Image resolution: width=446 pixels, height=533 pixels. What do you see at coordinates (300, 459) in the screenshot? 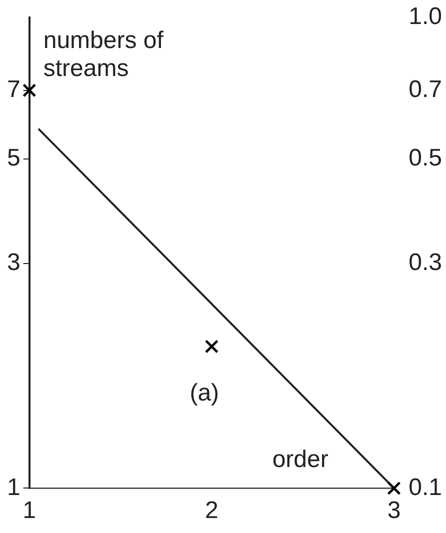
I see `x-axis-title: order` at bounding box center [300, 459].